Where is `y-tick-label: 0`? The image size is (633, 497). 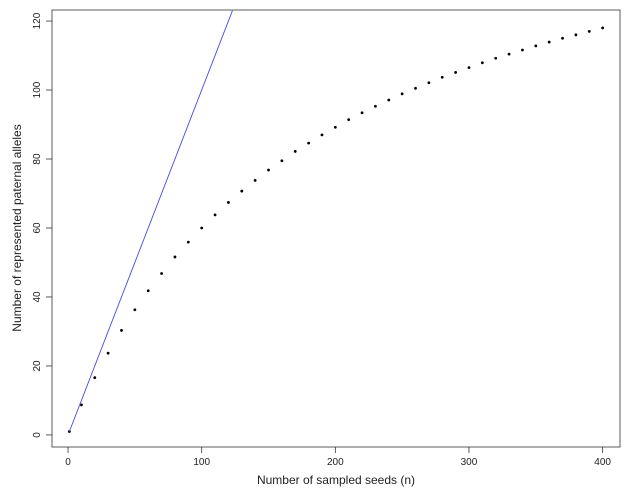
y-tick-label: 0 is located at coordinates (37, 435).